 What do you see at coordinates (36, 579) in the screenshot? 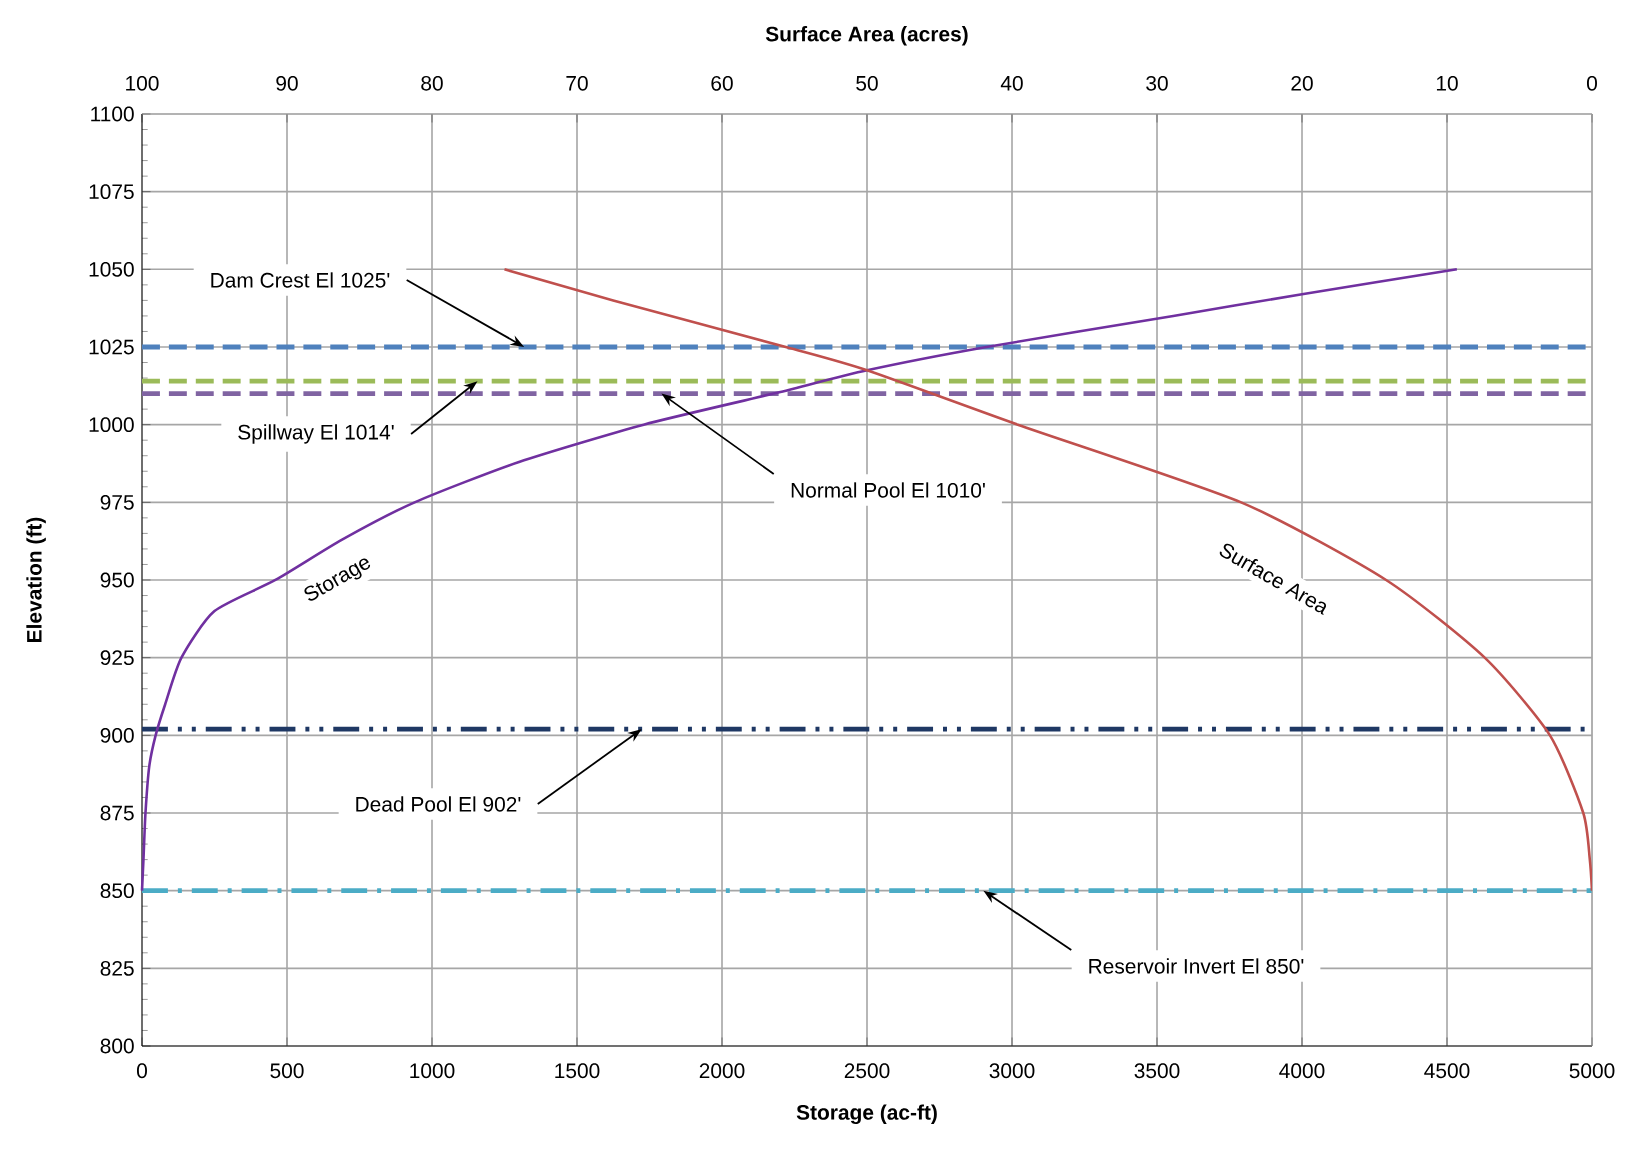
I see `y-axis-title: Elevation (ft)` at bounding box center [36, 579].